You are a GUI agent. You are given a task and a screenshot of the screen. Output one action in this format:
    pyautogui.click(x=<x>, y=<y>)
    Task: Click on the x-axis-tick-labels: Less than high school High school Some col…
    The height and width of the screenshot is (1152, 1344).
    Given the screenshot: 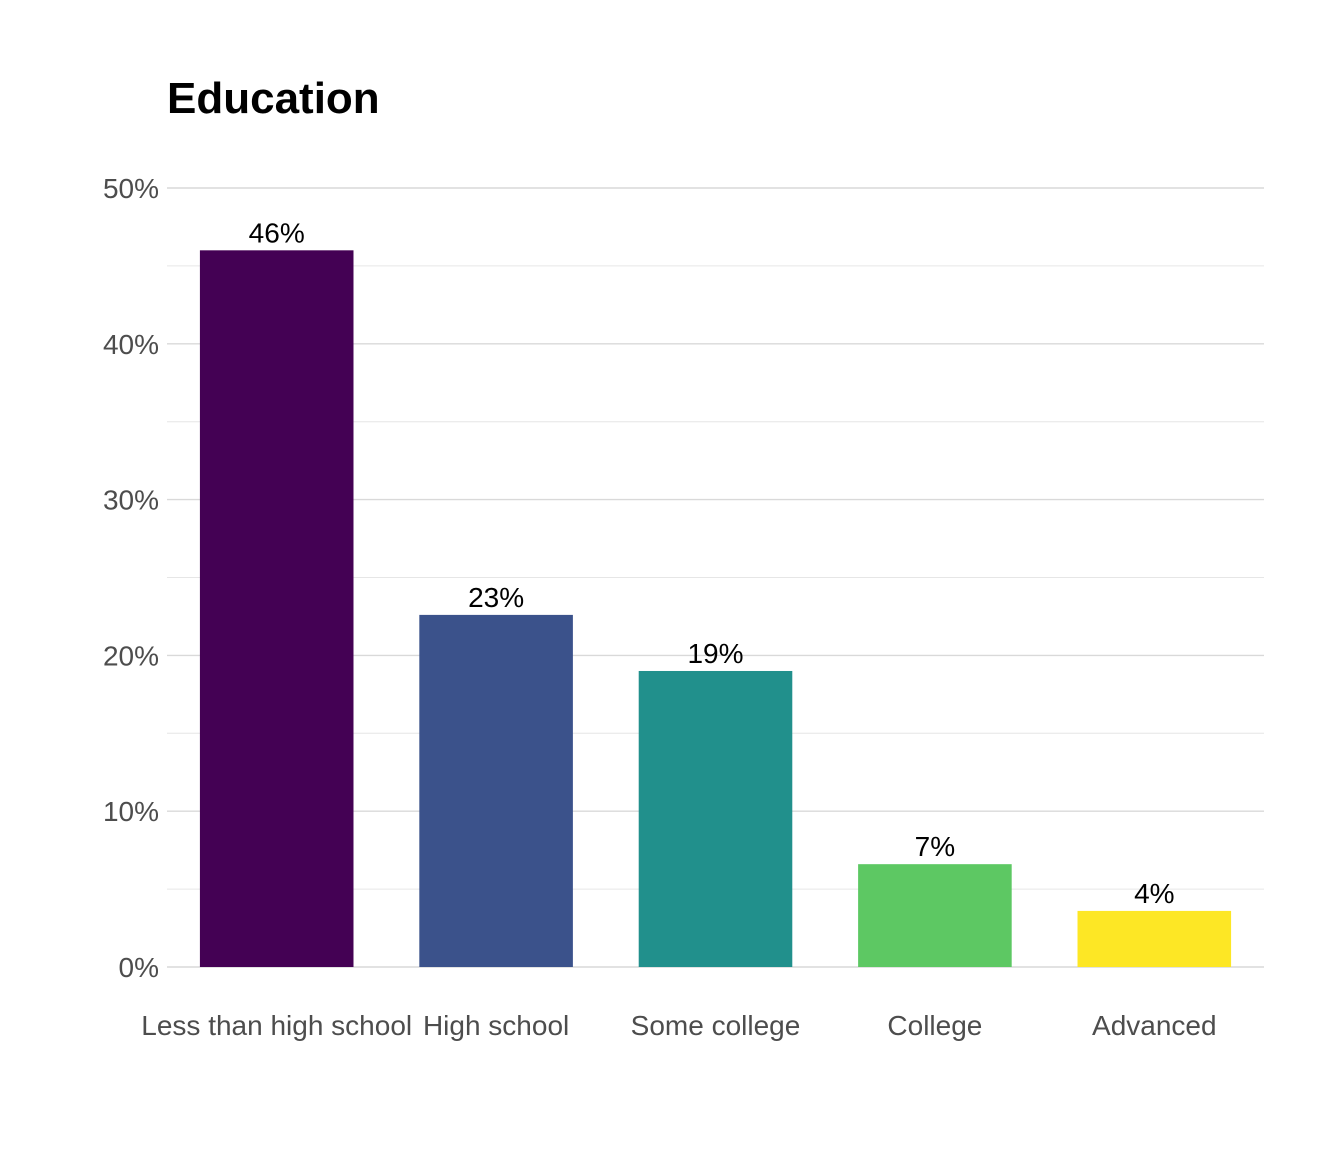 What is the action you would take?
    pyautogui.click(x=678, y=1025)
    